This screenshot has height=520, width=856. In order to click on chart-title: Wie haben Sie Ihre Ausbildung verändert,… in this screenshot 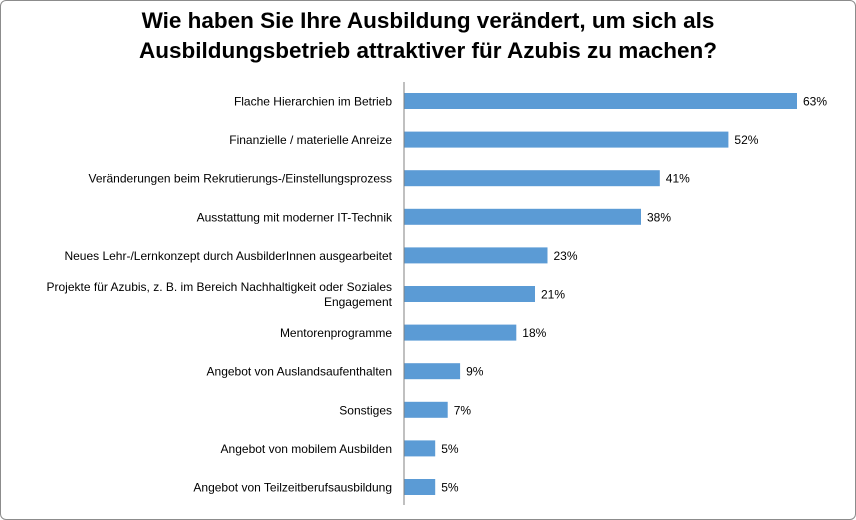, I will do `click(428, 36)`.